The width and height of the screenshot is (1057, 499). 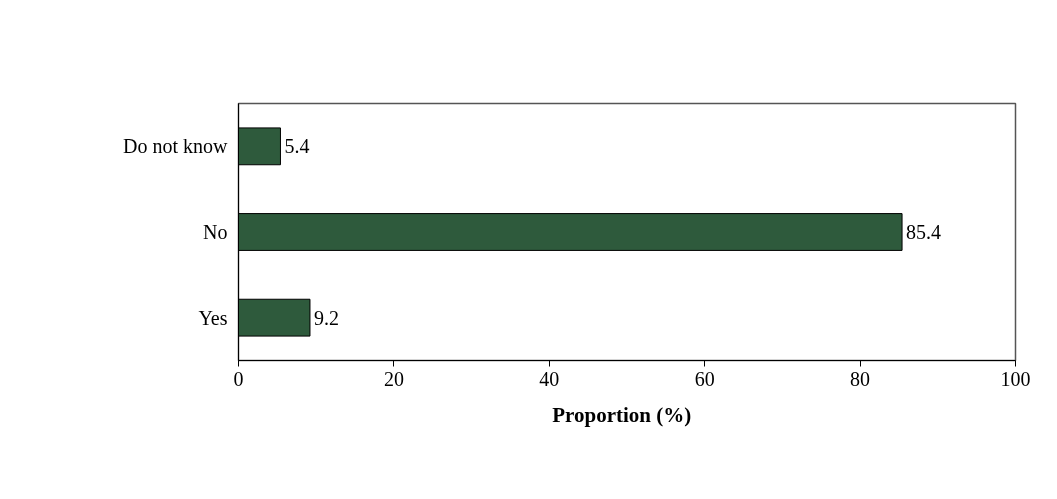 I want to click on x-tick-label: 20, so click(x=393, y=378).